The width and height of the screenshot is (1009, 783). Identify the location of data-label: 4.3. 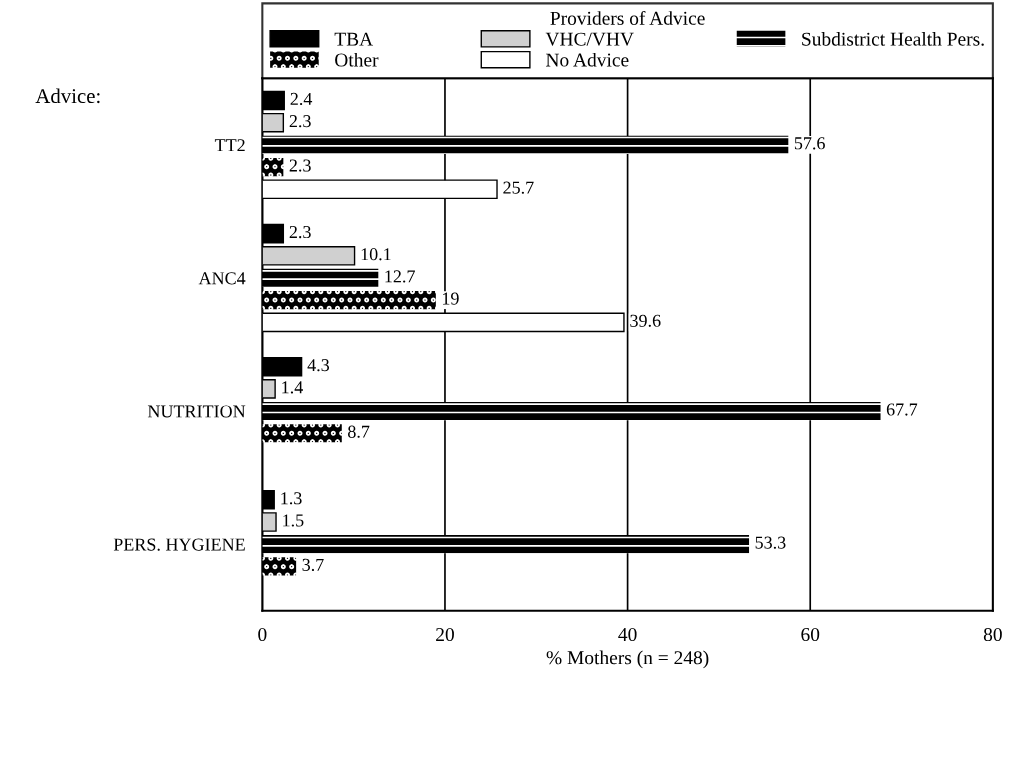
(318, 365).